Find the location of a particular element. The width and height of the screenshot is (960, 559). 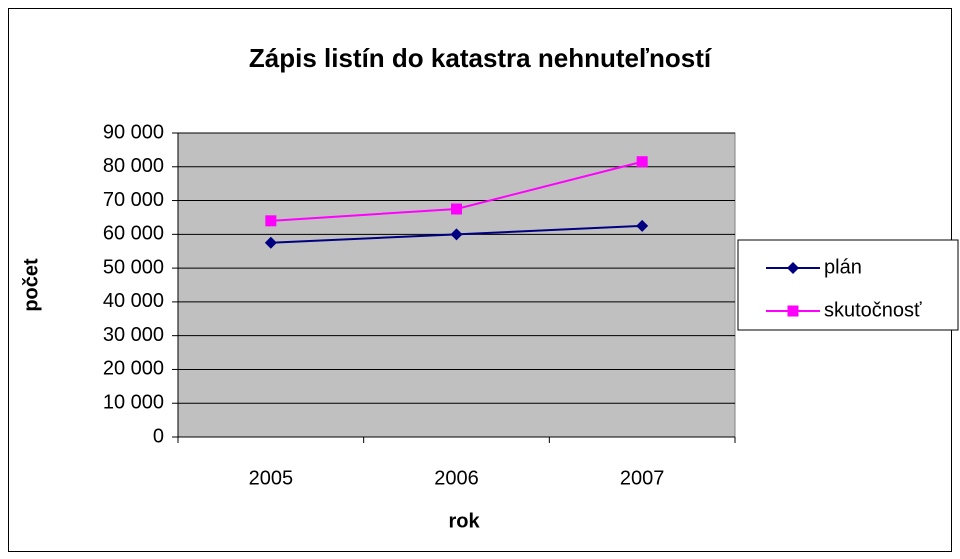

y-tick-label: 10 000 is located at coordinates (133, 403).